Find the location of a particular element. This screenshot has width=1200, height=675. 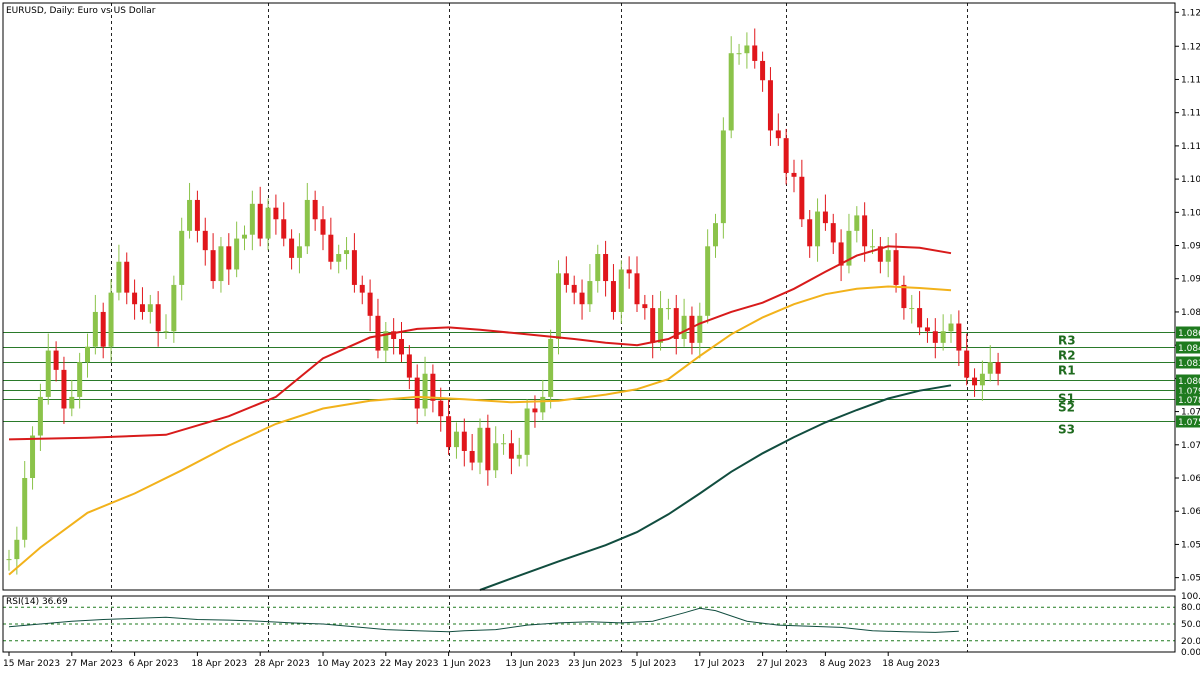

chart-title: EURUSD, Daily: Euro vs US Dollar is located at coordinates (81, 11).